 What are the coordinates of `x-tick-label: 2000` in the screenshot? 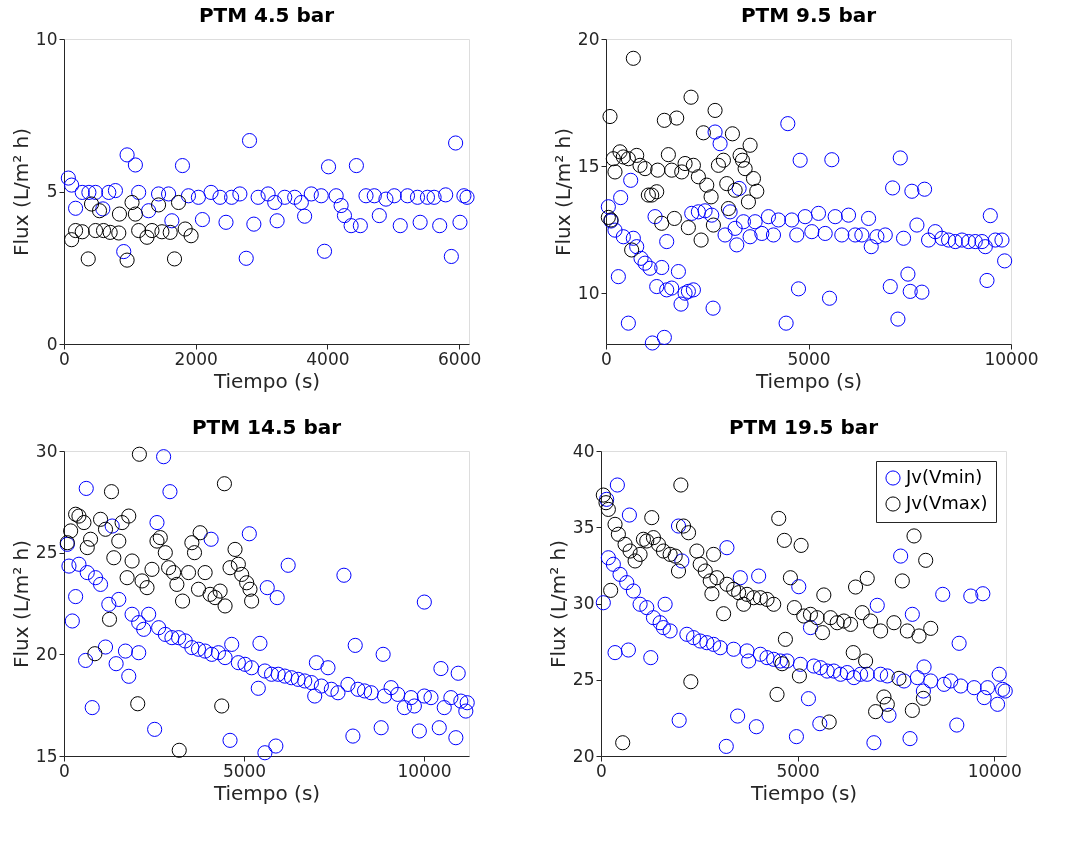 It's located at (196, 358).